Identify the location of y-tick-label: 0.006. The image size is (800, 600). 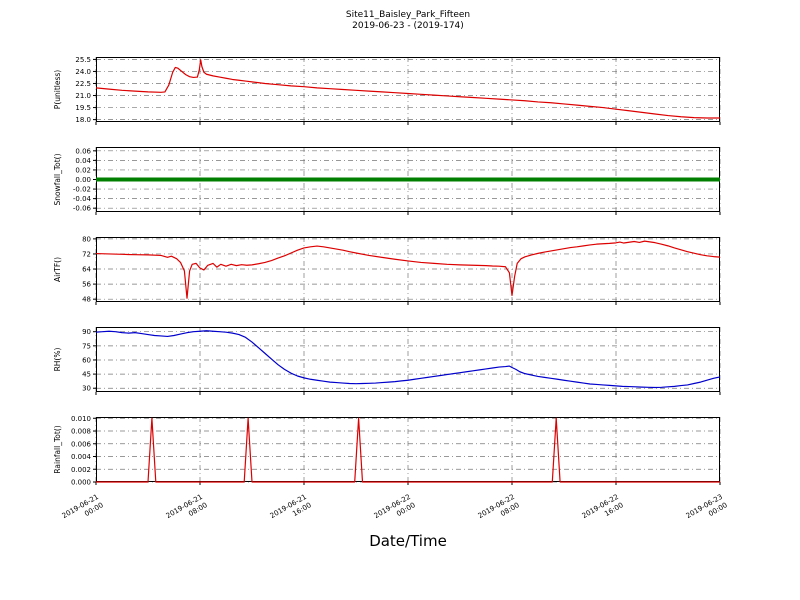
(81, 444).